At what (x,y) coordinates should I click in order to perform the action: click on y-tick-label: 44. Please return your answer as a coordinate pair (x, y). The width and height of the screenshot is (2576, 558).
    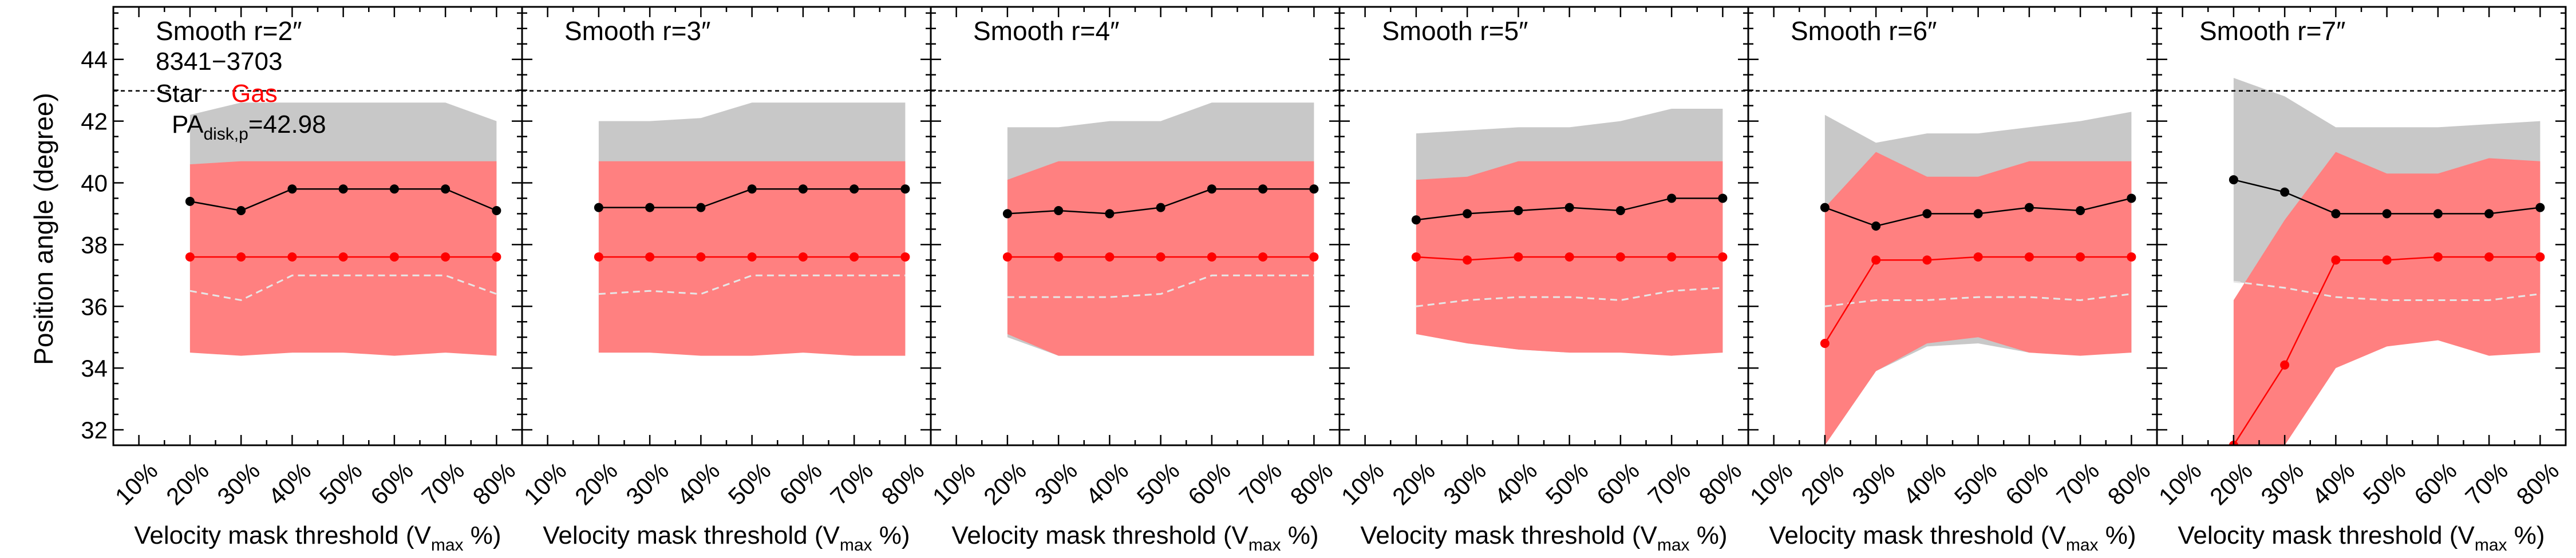
    Looking at the image, I should click on (94, 59).